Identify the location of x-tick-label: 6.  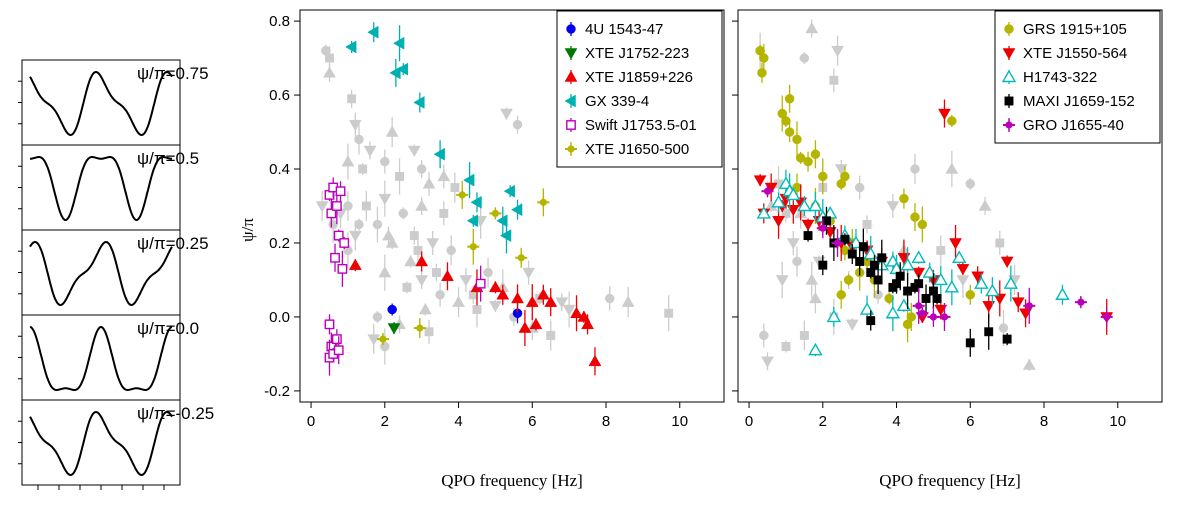
(532, 421).